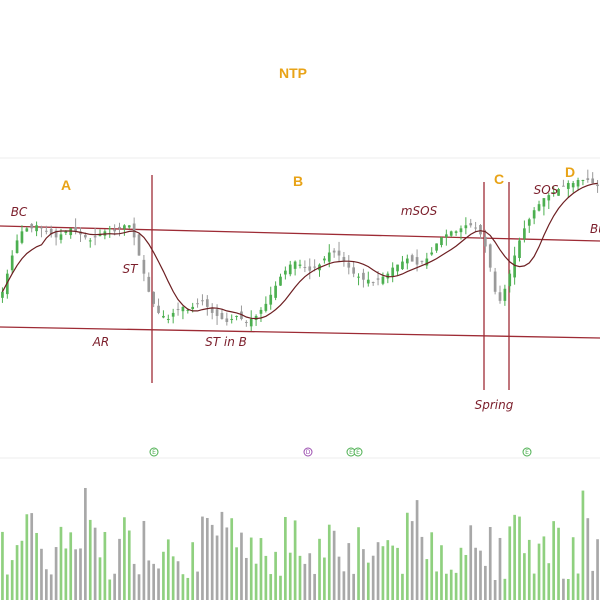 The height and width of the screenshot is (600, 600). I want to click on phase-label-d: D, so click(570, 172).